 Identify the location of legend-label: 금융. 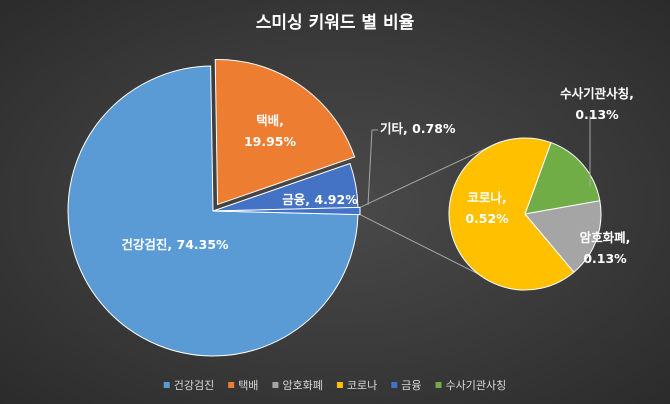
(411, 385).